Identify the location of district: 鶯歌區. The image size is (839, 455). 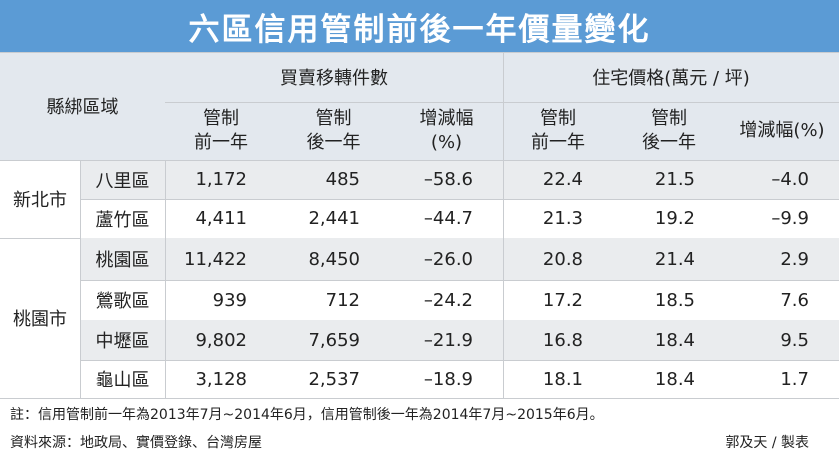
(122, 301).